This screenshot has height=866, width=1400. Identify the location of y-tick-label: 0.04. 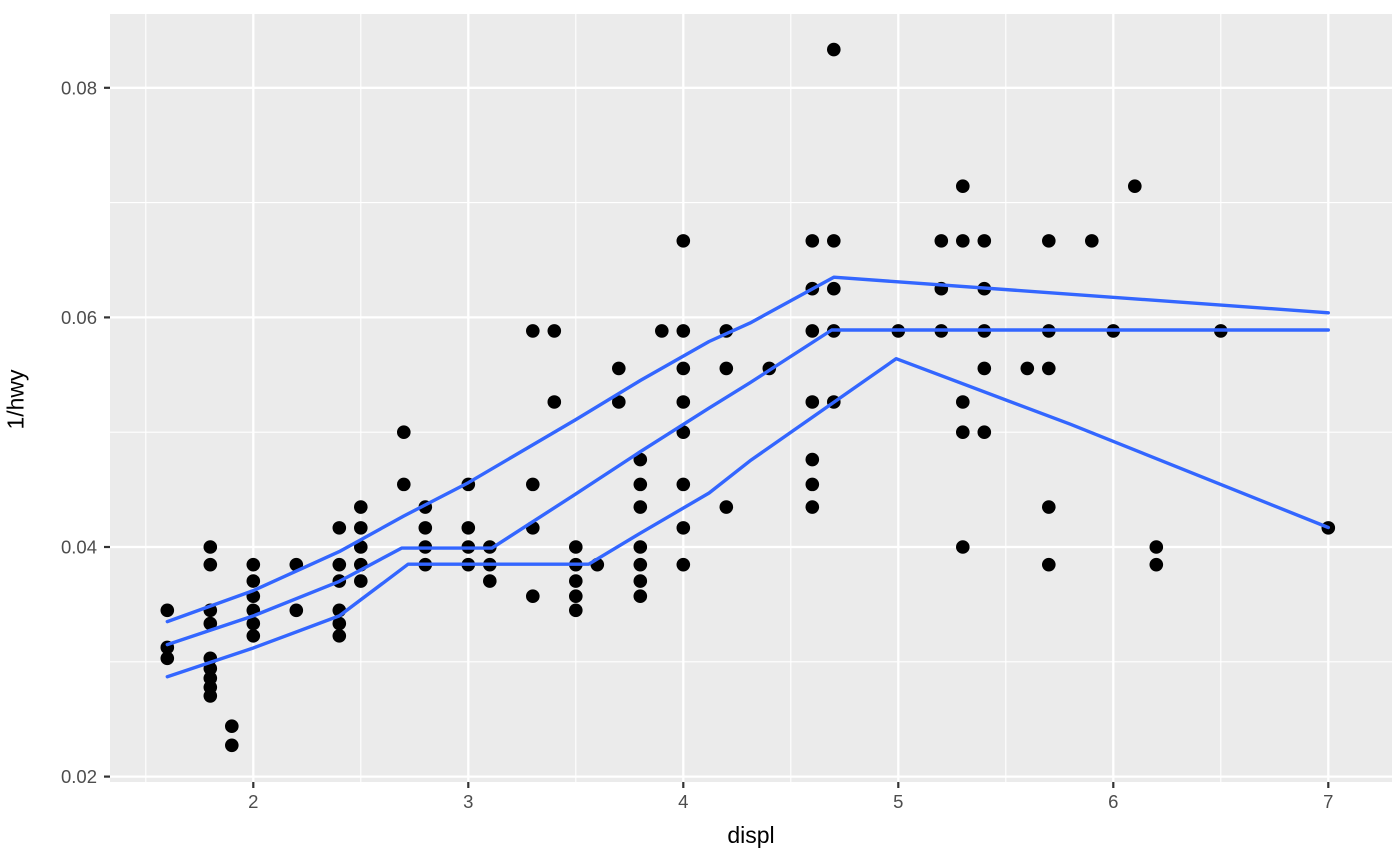
(79, 547).